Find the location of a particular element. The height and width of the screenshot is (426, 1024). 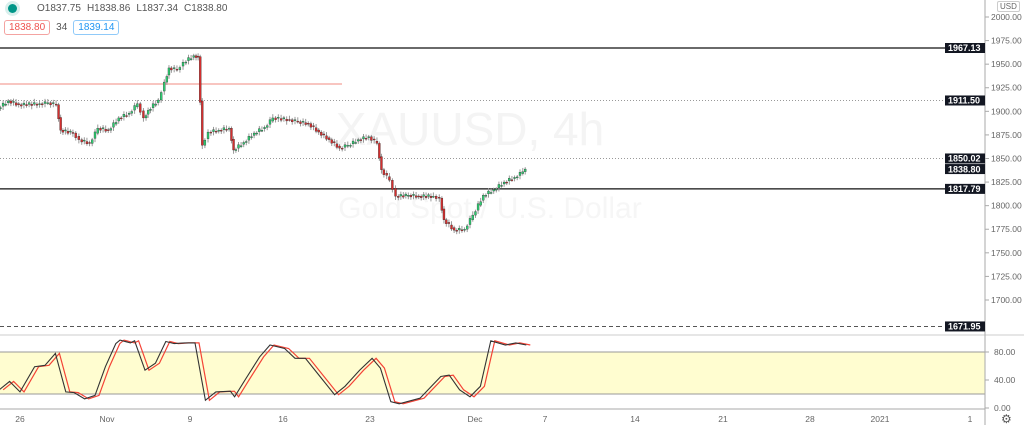

settings-gear-icon: ⚙ is located at coordinates (1006, 419).